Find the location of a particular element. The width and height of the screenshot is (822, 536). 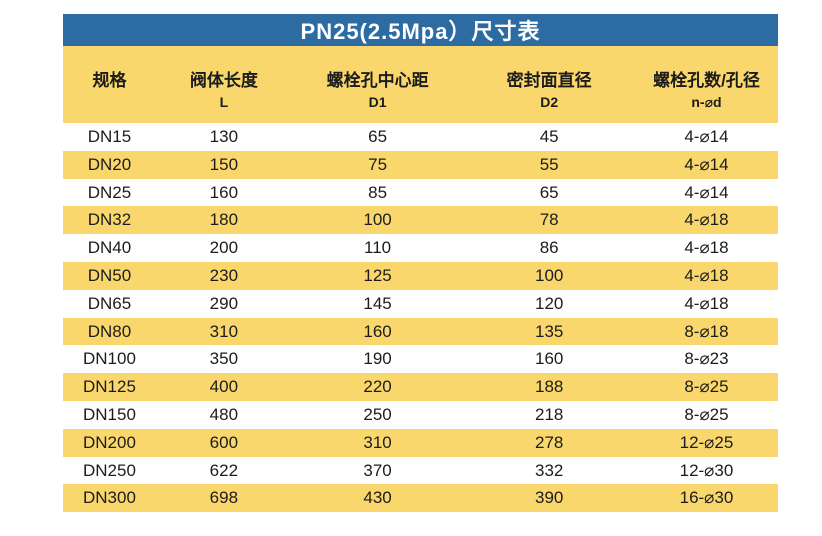

table-title: PN25(2.5Mpa）尺寸表 is located at coordinates (420, 31).